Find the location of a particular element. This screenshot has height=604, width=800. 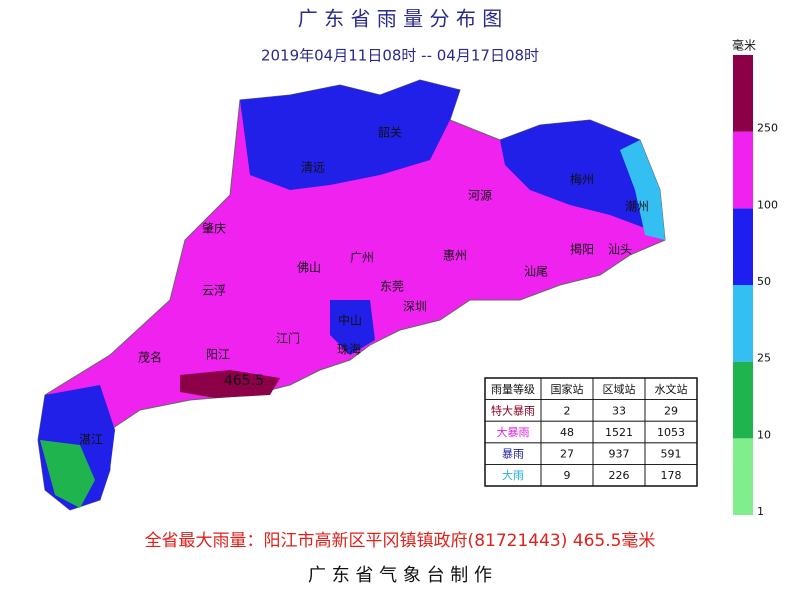

subtitle: 2019年04月11日08时 -- 04月17日08时 is located at coordinates (400, 56).